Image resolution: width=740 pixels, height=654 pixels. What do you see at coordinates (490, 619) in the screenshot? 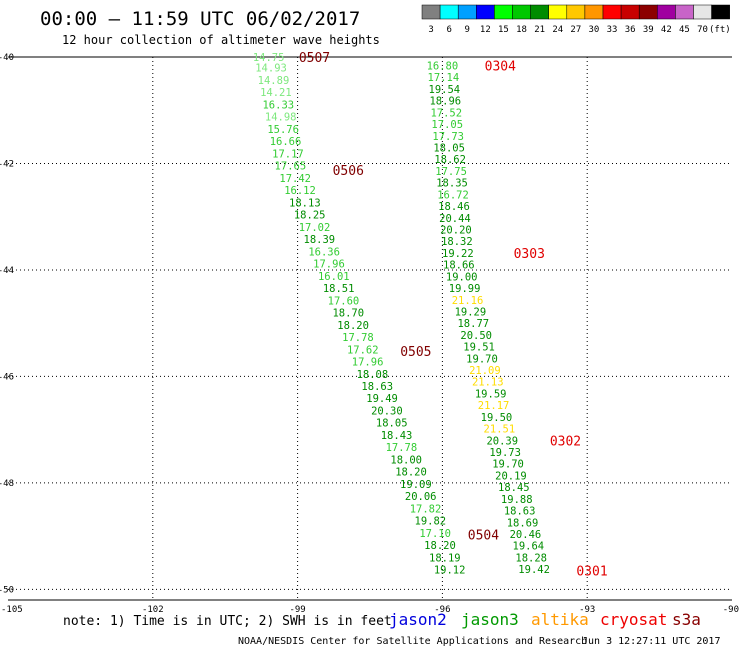
I see `satellite-legend-item: jason3` at bounding box center [490, 619].